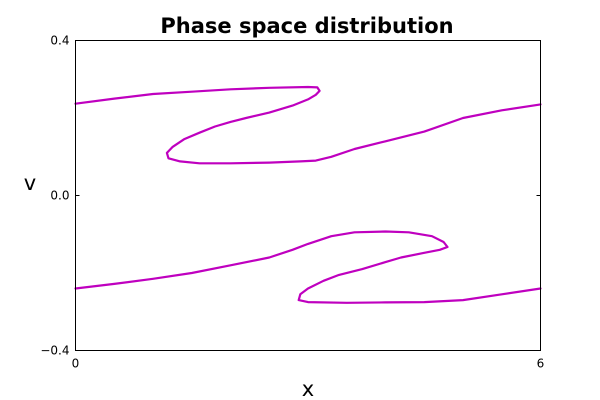 The image size is (600, 400). What do you see at coordinates (54, 351) in the screenshot?
I see `y-tick-label: −0.4` at bounding box center [54, 351].